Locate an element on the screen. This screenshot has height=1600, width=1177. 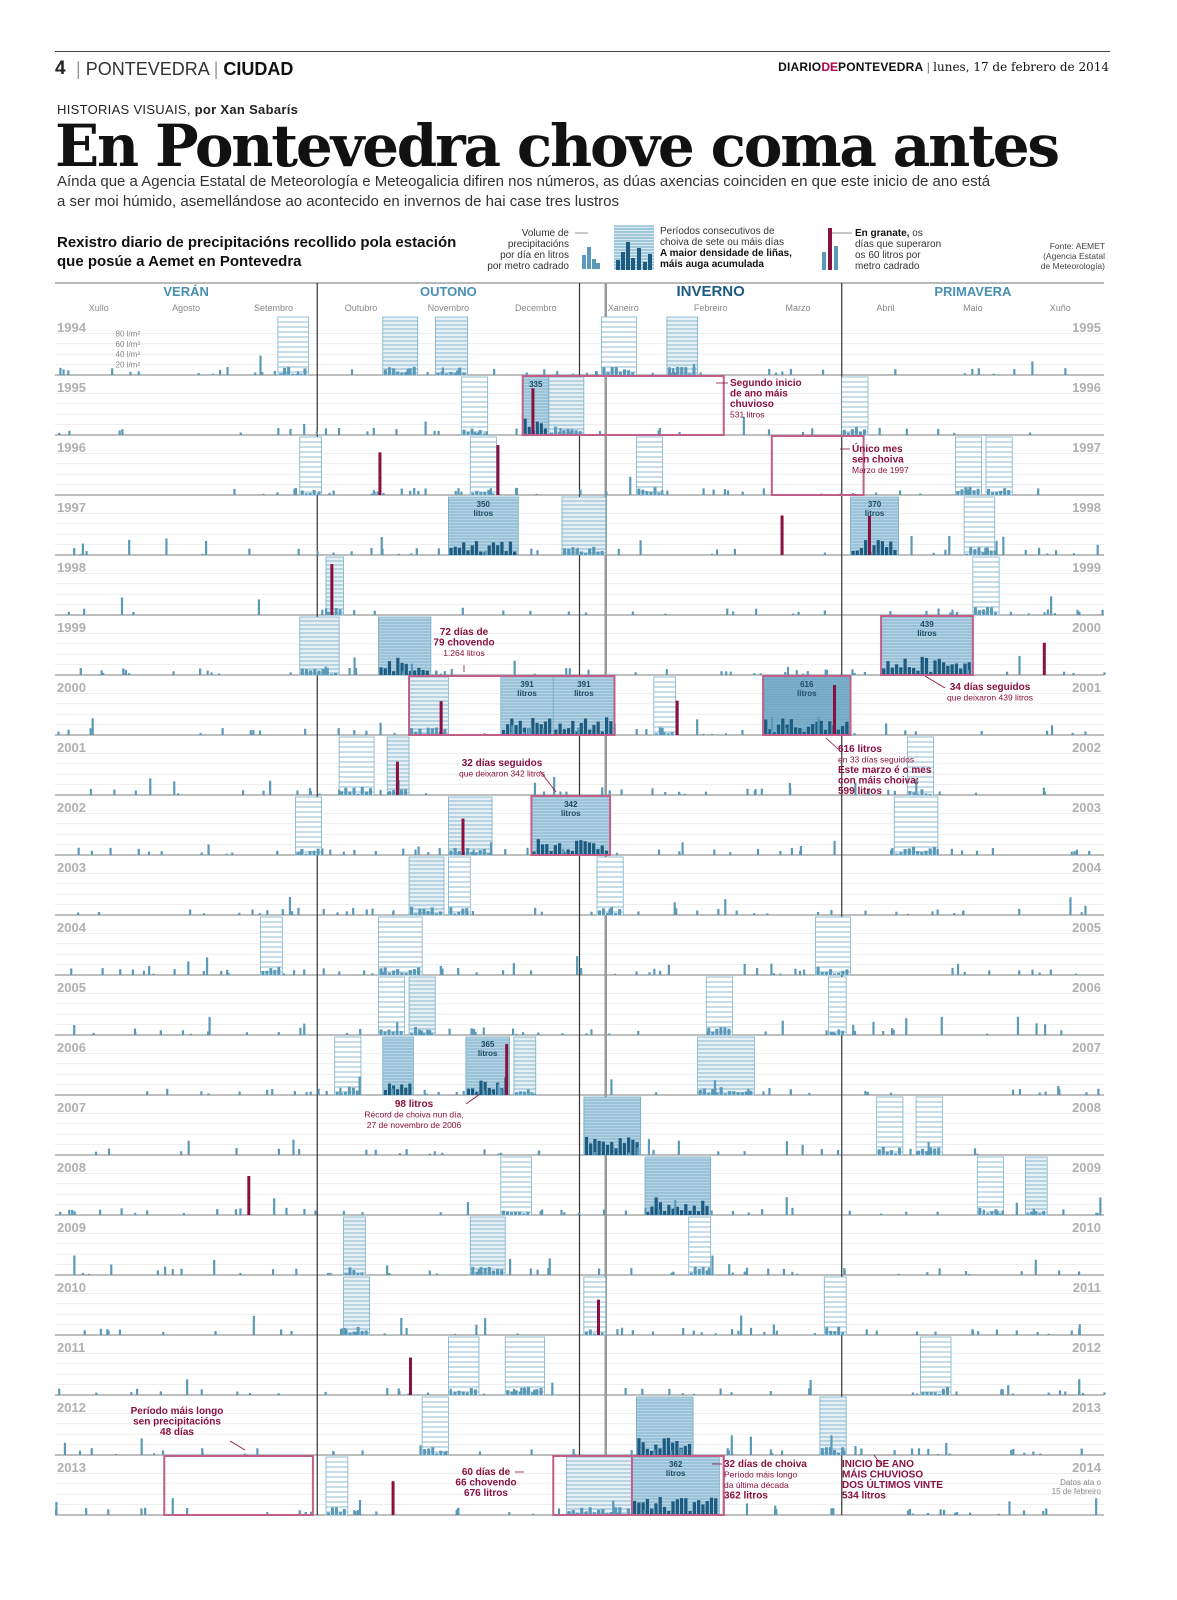
source-line: Fonte: AEMET is located at coordinates (1077, 246).